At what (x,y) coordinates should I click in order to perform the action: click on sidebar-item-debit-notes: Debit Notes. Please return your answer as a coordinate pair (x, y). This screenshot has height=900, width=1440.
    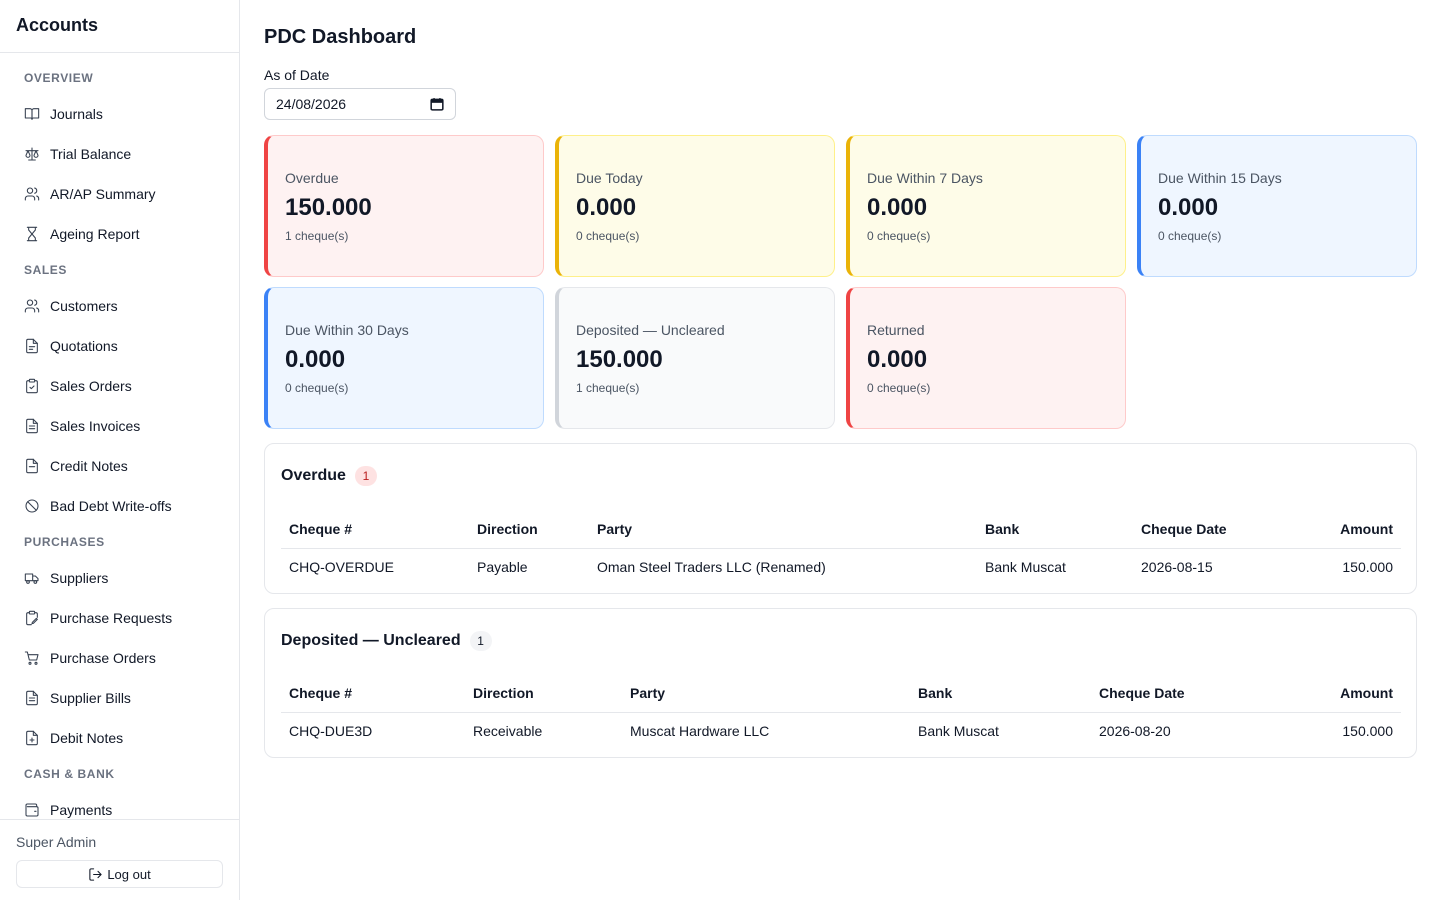
    Looking at the image, I should click on (119, 738).